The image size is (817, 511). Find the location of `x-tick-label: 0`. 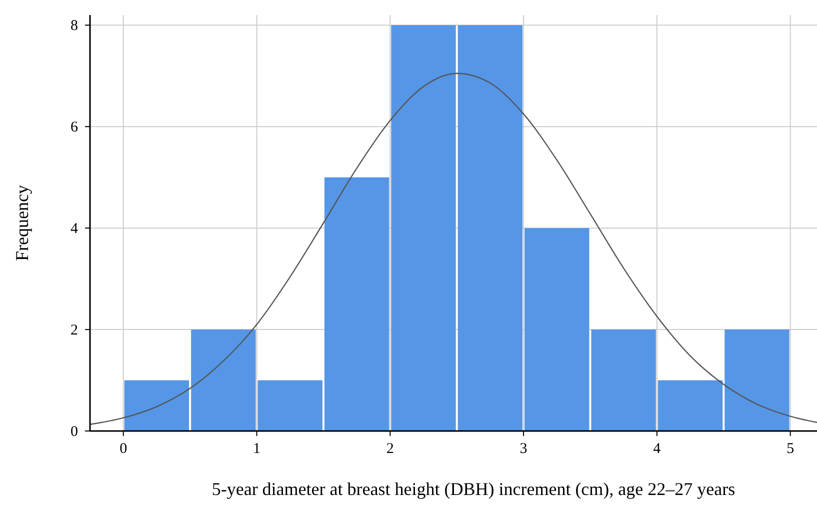

x-tick-label: 0 is located at coordinates (124, 449).